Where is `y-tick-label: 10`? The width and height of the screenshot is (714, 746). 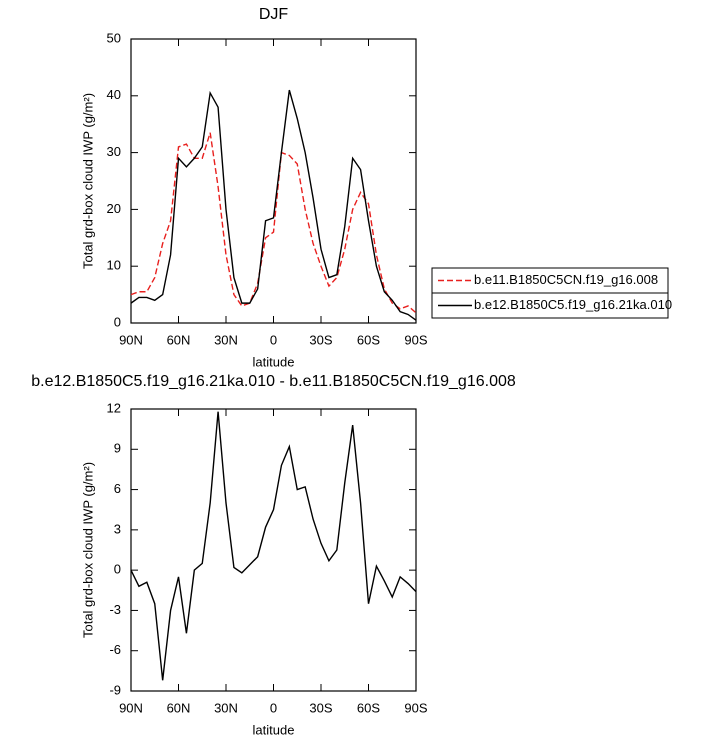
y-tick-label: 10 is located at coordinates (114, 265).